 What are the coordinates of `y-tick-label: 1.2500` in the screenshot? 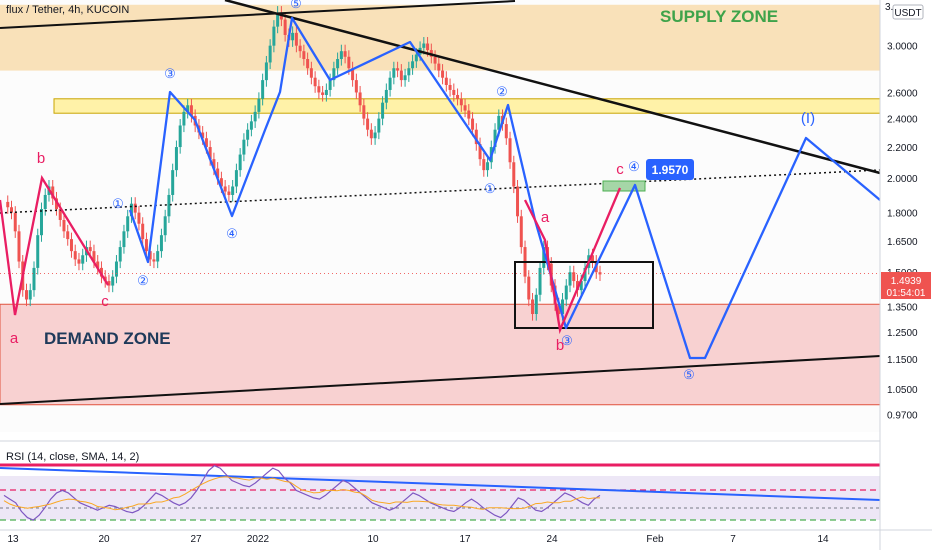 It's located at (902, 333).